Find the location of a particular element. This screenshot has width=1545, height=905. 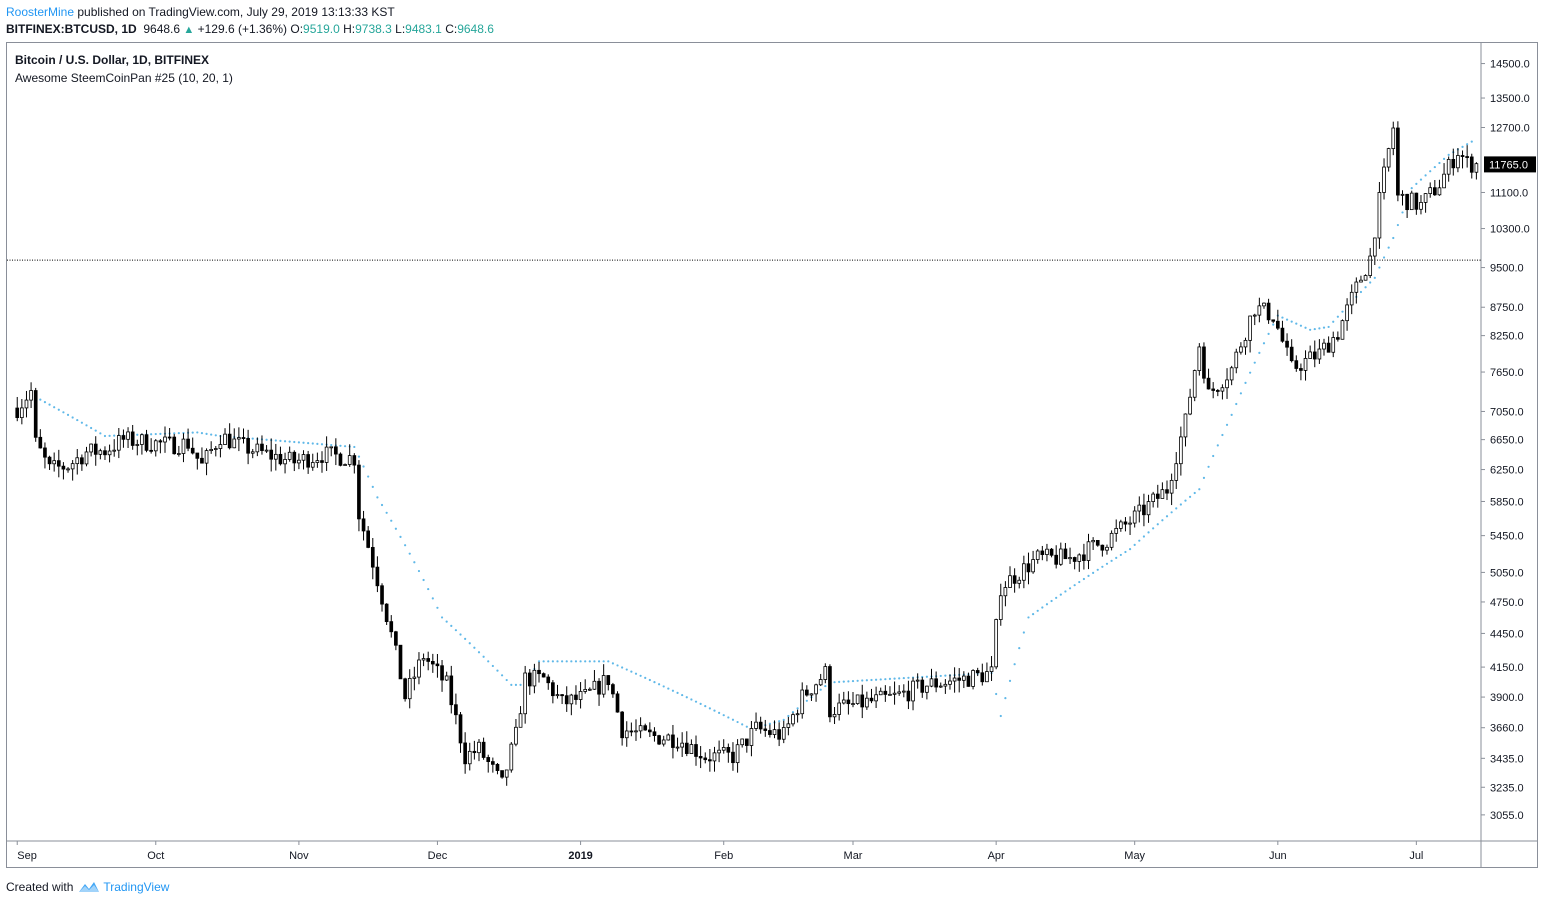

y-tick-label: 5450.0 is located at coordinates (1507, 537).